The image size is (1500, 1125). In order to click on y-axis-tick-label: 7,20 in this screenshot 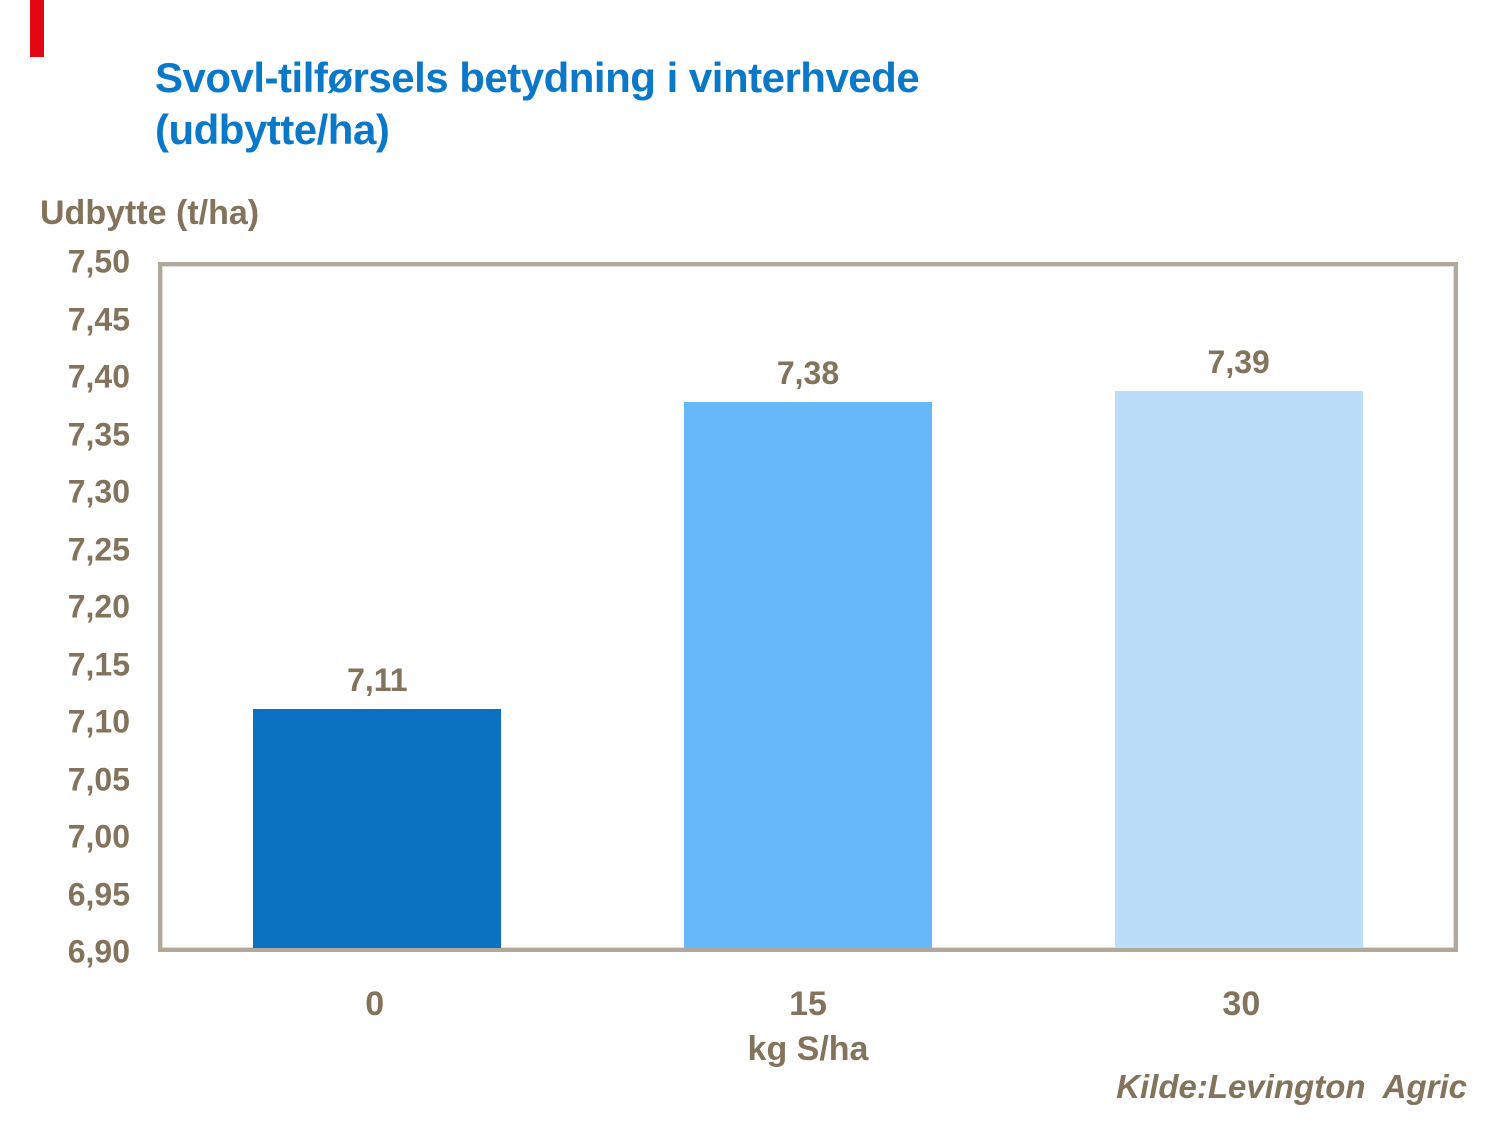, I will do `click(98, 606)`.